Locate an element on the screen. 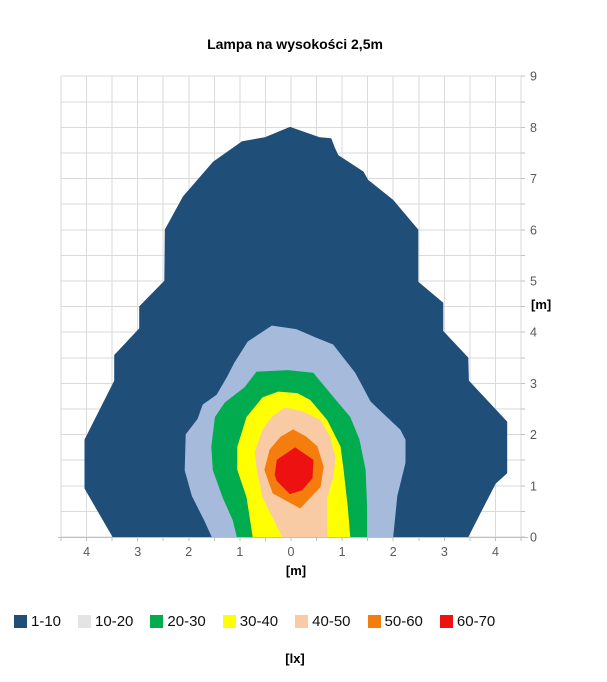  y-axis-unit-label: [m] is located at coordinates (541, 304).